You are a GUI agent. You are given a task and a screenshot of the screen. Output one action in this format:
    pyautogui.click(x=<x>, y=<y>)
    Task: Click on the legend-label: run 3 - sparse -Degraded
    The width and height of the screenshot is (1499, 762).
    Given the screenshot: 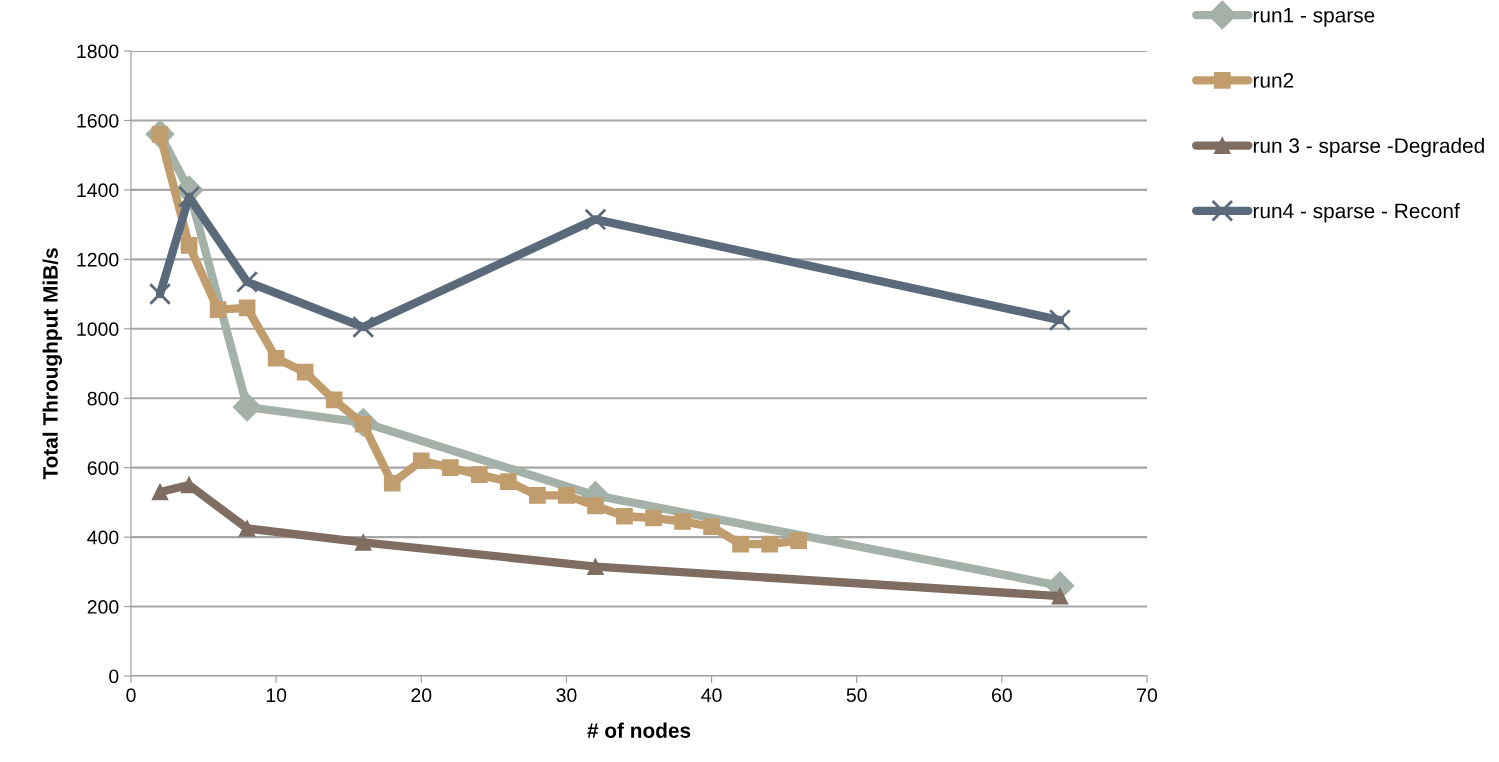 What is the action you would take?
    pyautogui.click(x=1368, y=147)
    